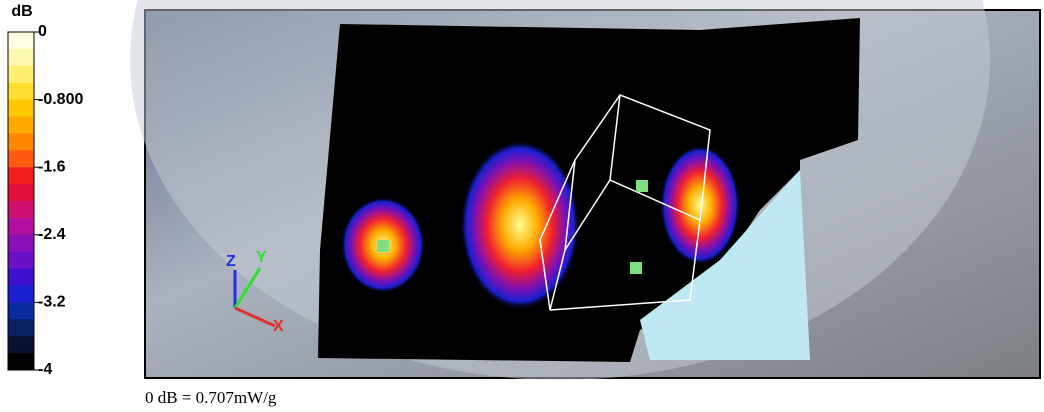 This screenshot has width=1044, height=412. Describe the element at coordinates (21, 11) in the screenshot. I see `colorbar-unit: dB` at that location.